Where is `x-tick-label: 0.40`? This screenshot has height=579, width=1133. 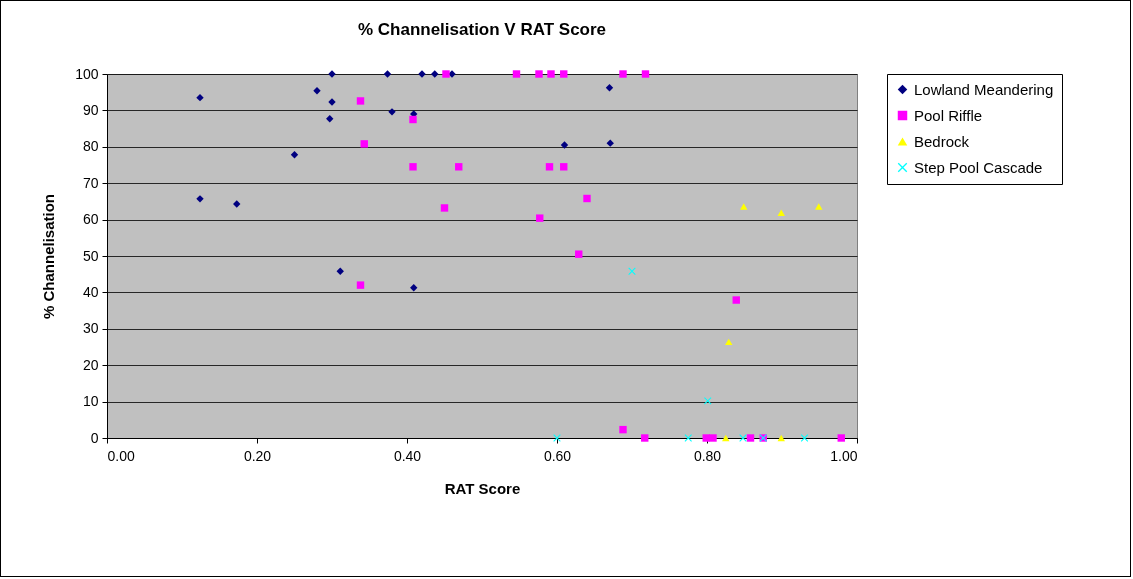 x-tick-label: 0.40 is located at coordinates (407, 455).